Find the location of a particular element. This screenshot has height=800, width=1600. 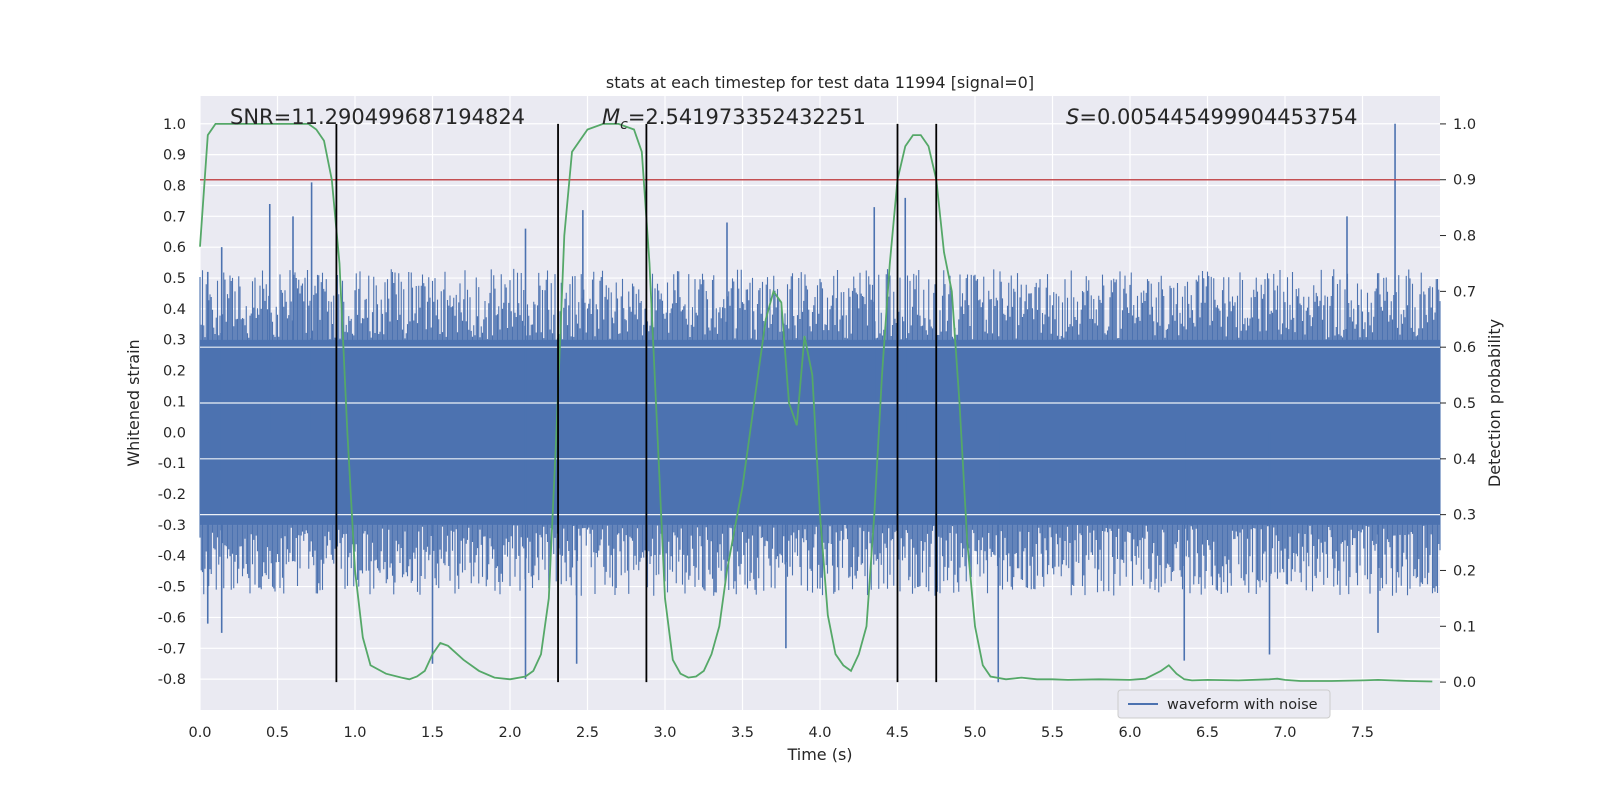

y-right-tick-label: 0.4 is located at coordinates (1464, 460).